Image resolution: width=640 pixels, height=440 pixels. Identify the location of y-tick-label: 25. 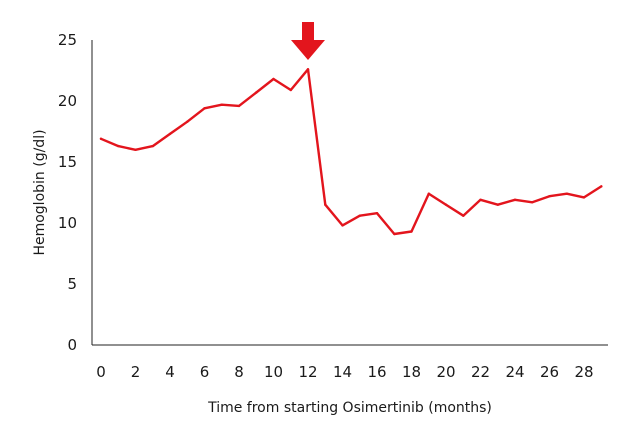
(67, 40).